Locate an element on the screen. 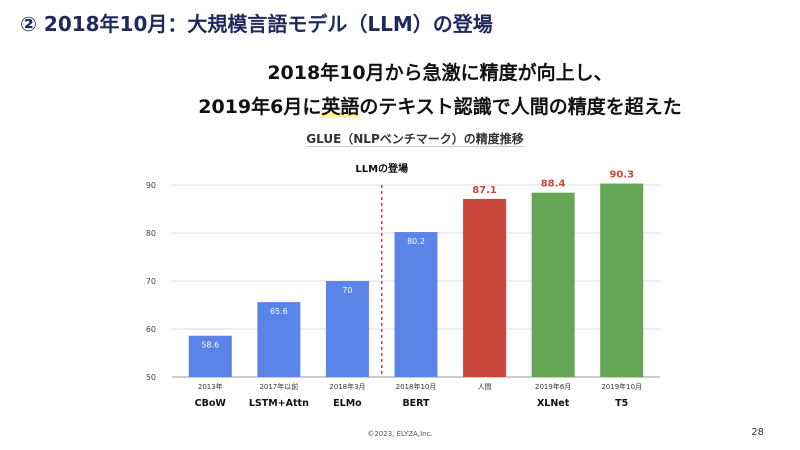 The image size is (800, 450). copyright: ©2023, ELYZA,Inc. is located at coordinates (400, 434).